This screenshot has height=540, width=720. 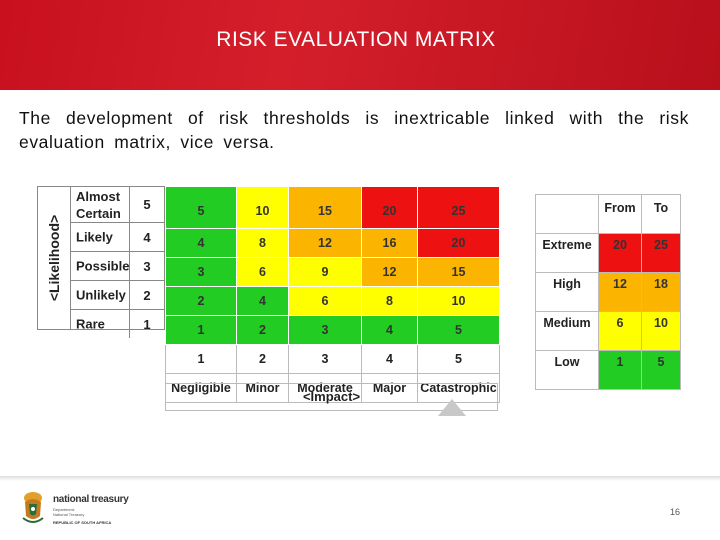 I want to click on impact-value: 2, so click(x=262, y=359).